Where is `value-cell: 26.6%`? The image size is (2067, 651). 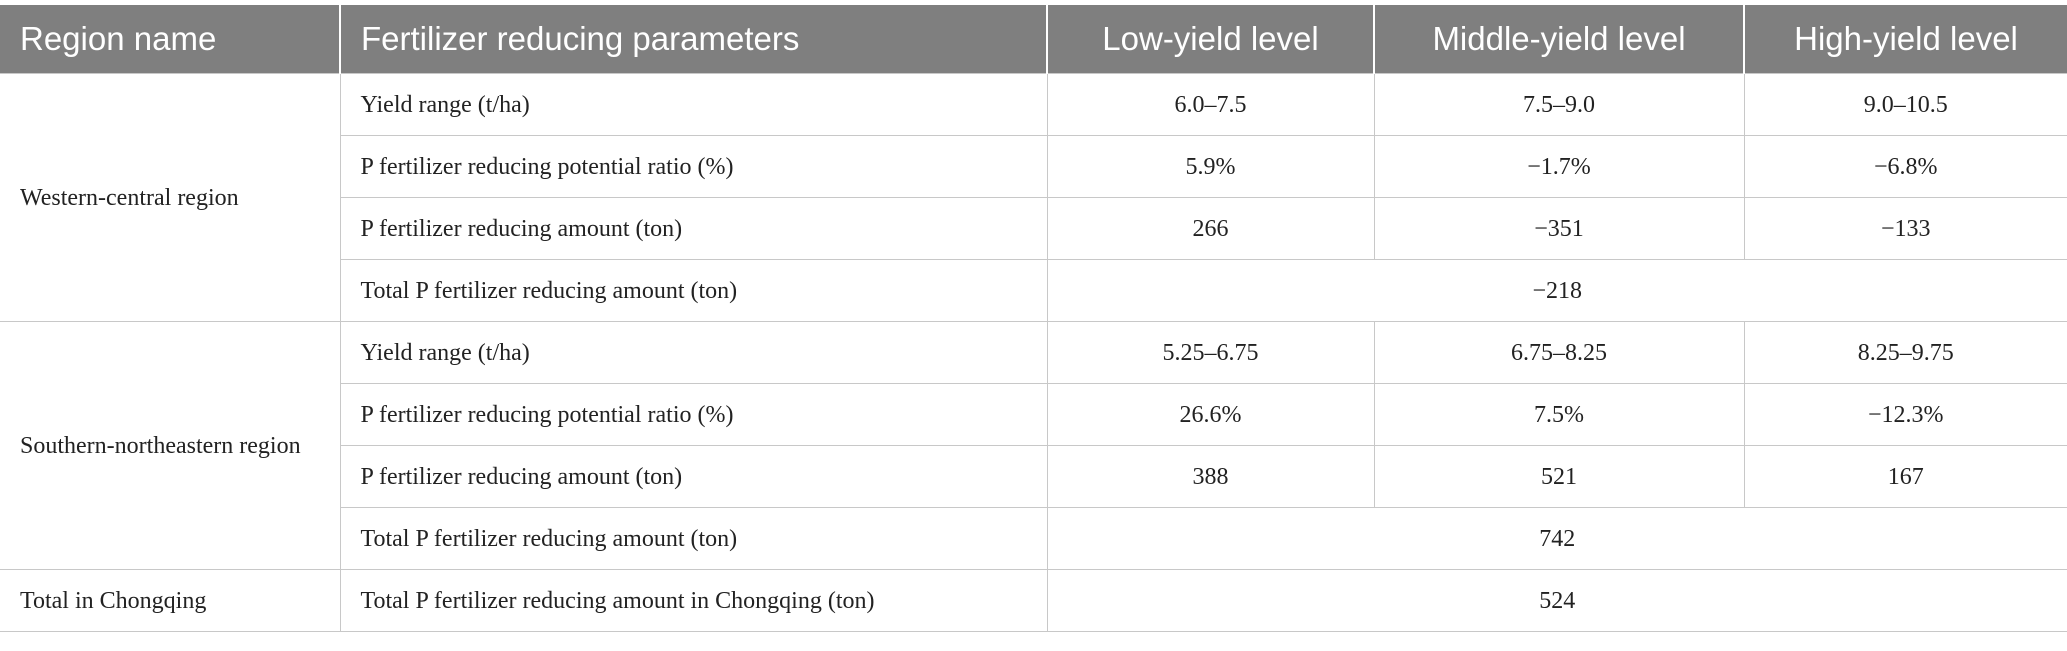
value-cell: 26.6% is located at coordinates (1210, 414).